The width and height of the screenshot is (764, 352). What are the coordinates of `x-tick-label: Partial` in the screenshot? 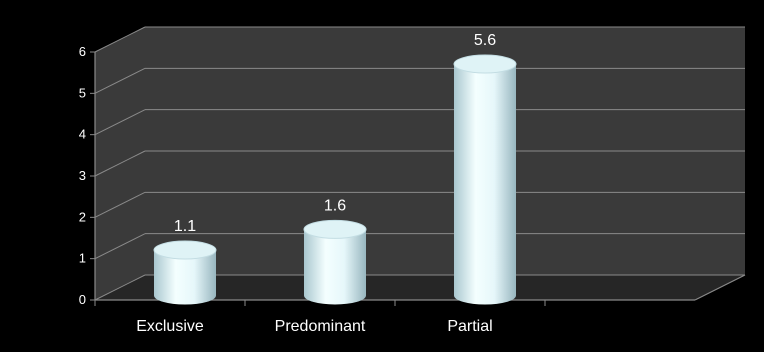 It's located at (469, 326).